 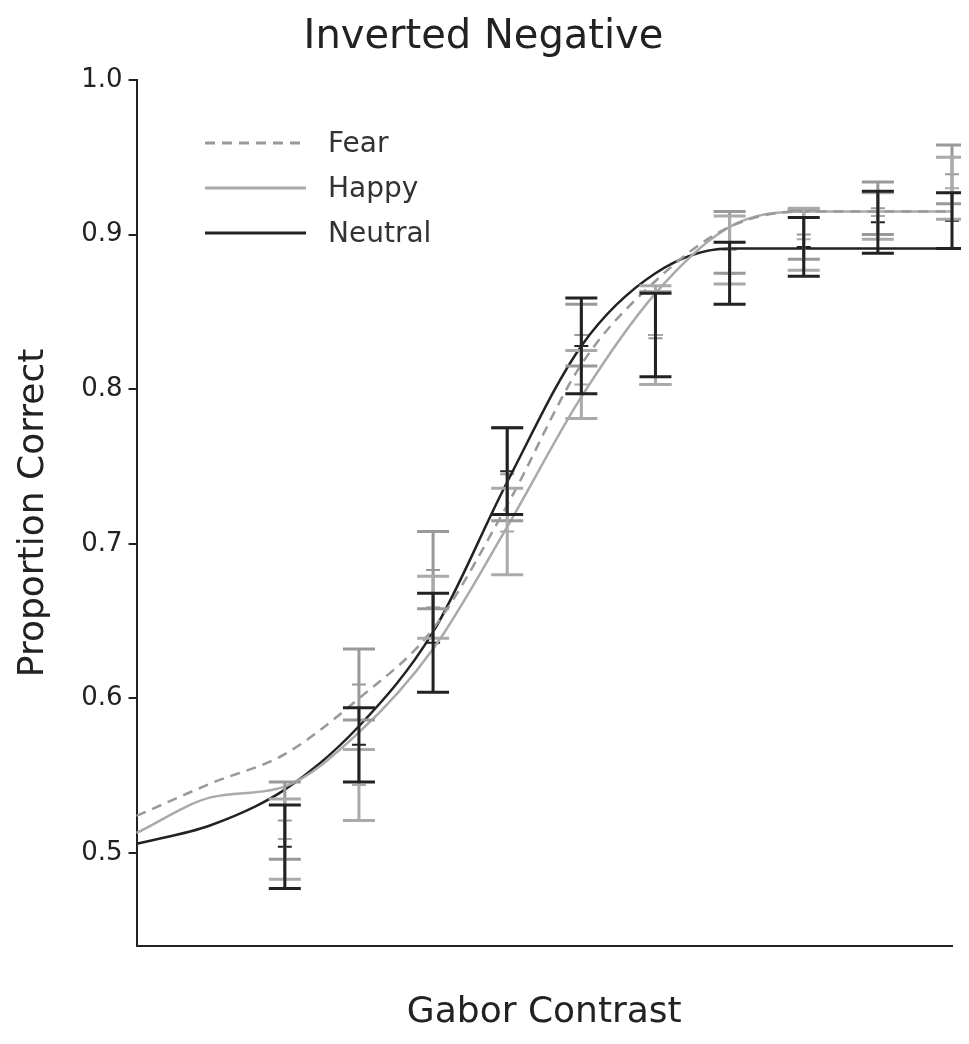 I want to click on y-tick-label: 0.8, so click(x=102, y=386).